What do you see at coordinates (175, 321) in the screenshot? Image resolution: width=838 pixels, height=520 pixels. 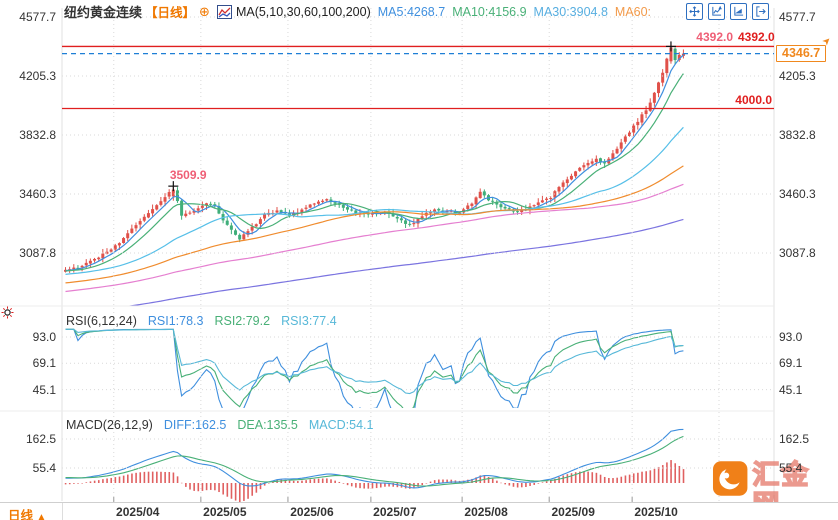 I see `rsi1-value: RSI1:78.3` at bounding box center [175, 321].